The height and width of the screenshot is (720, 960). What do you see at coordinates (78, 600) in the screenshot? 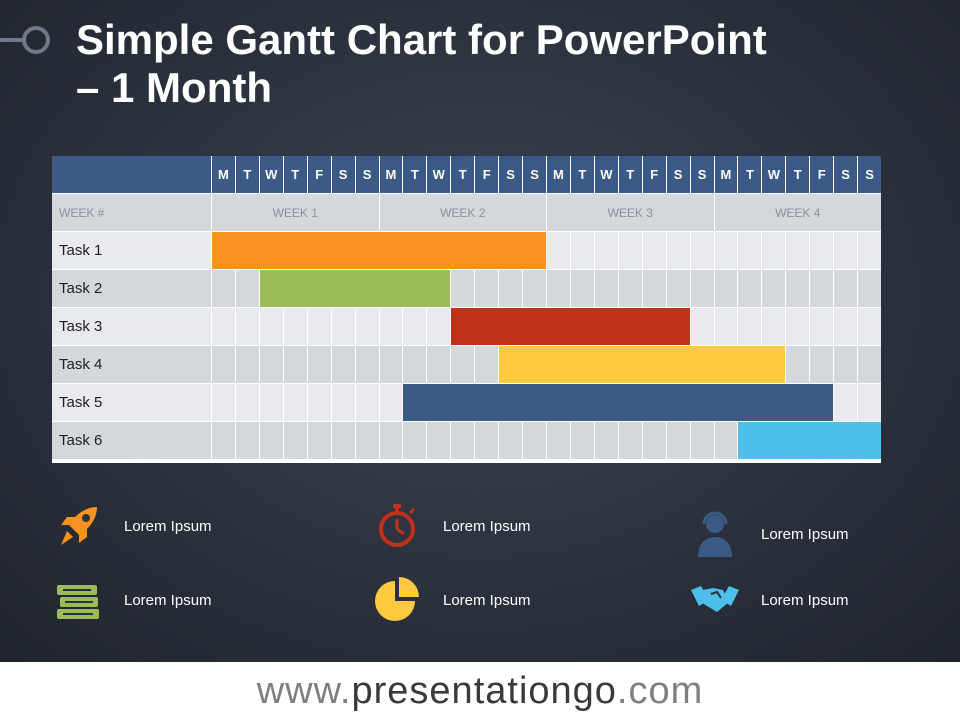
I see `books-icon` at bounding box center [78, 600].